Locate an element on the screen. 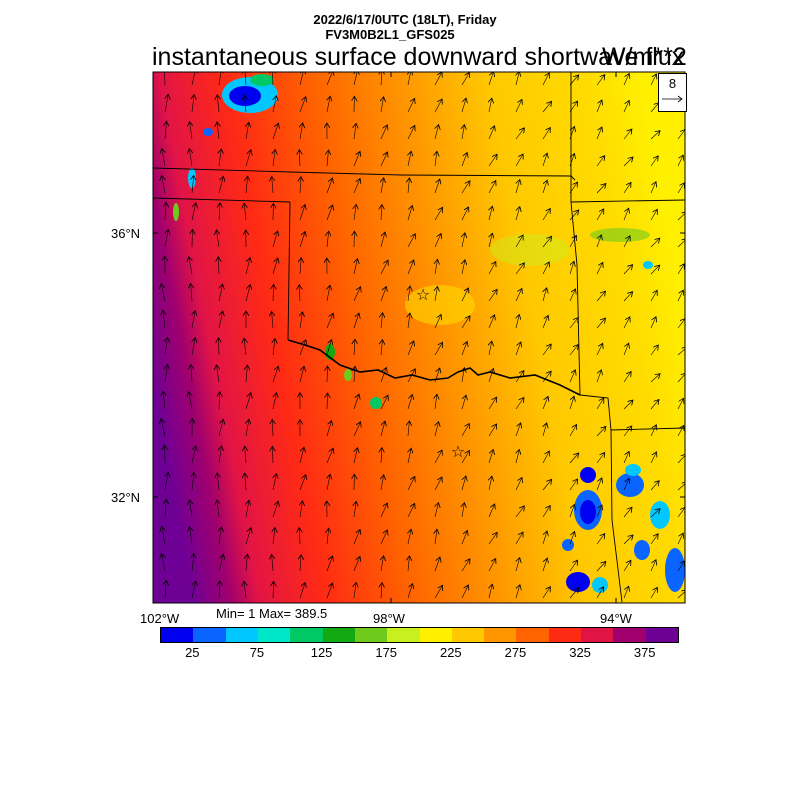  lon-label: 94°W is located at coordinates (616, 618).